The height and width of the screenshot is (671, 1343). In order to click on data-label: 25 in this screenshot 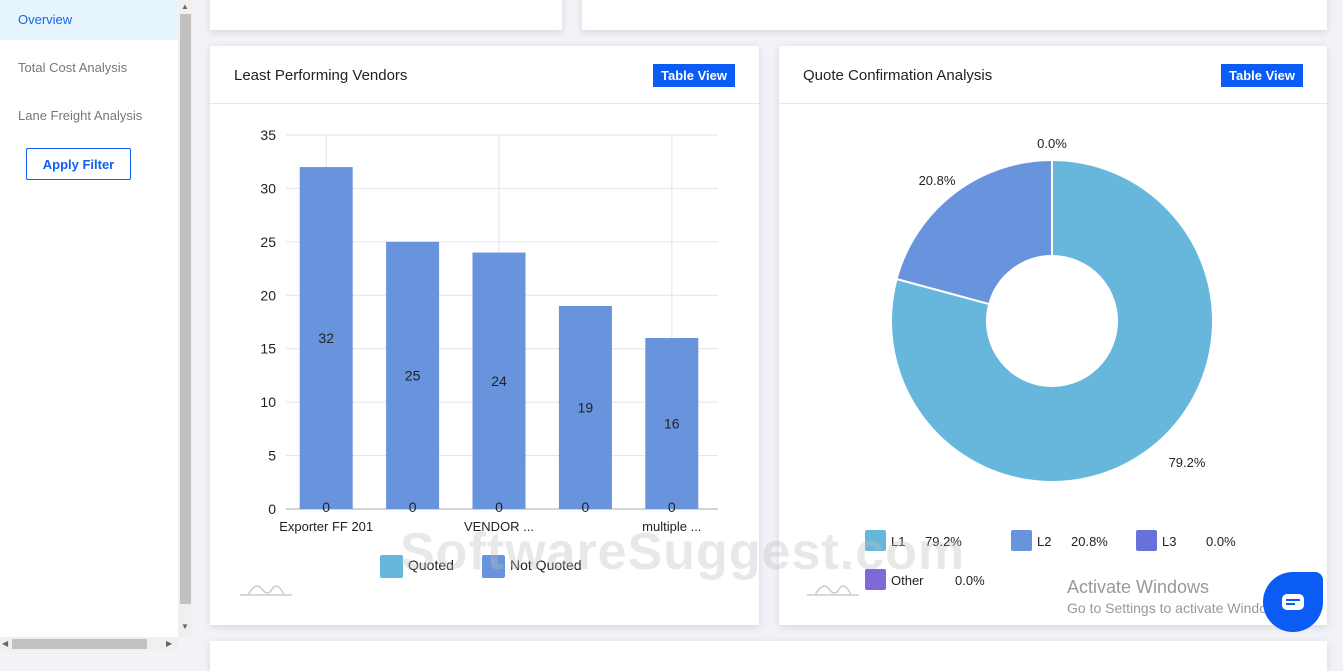, I will do `click(413, 375)`.